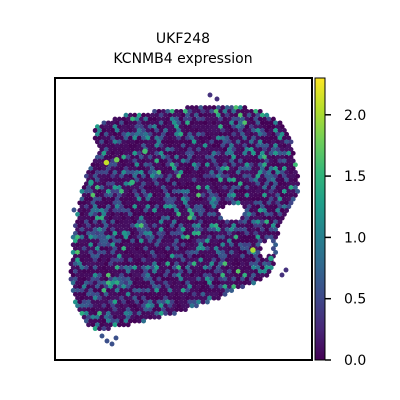  Describe the element at coordinates (91, 182) in the screenshot. I see `high-expression-spot` at that location.